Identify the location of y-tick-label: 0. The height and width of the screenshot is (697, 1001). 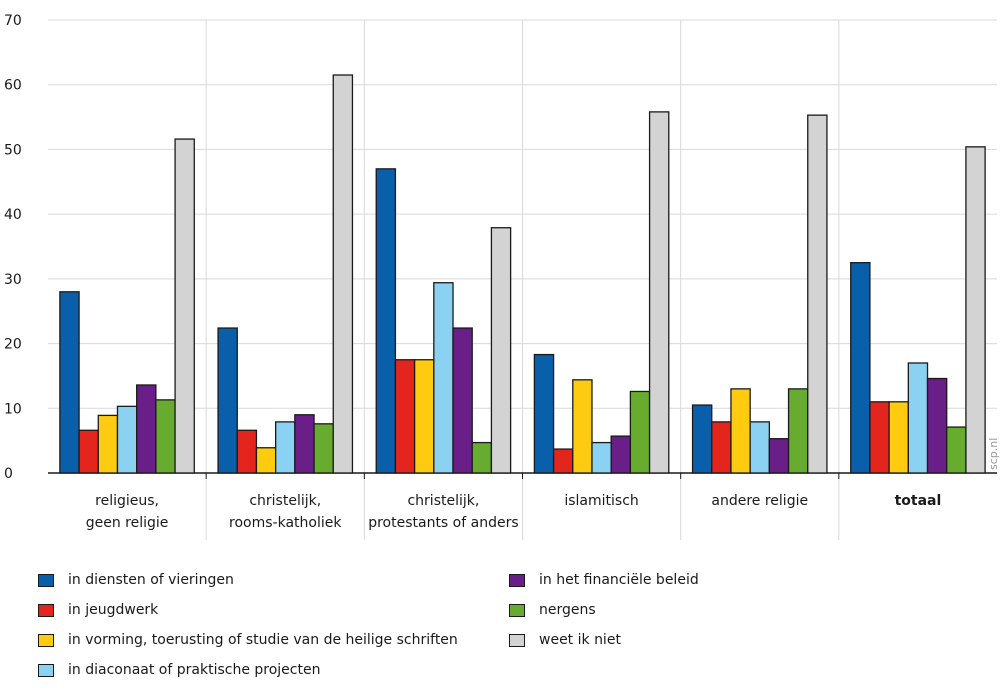
(8, 474).